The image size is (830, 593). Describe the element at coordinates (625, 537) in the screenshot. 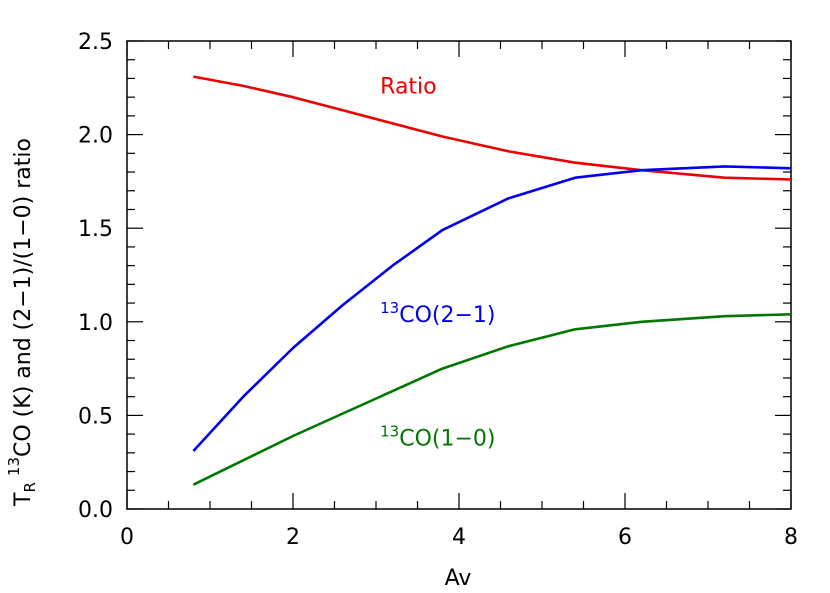

I see `x-tick-label: 6` at that location.